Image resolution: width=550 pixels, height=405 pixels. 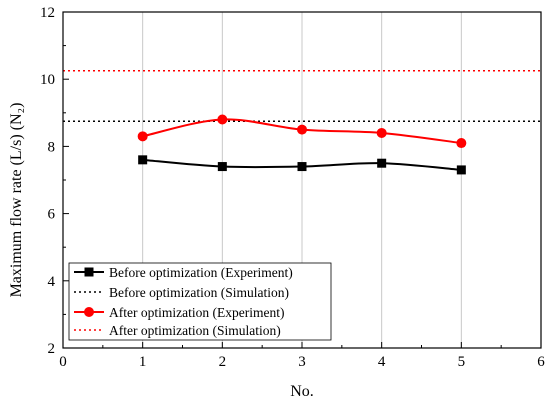 What do you see at coordinates (52, 282) in the screenshot?
I see `y-tick-label-4: 4` at bounding box center [52, 282].